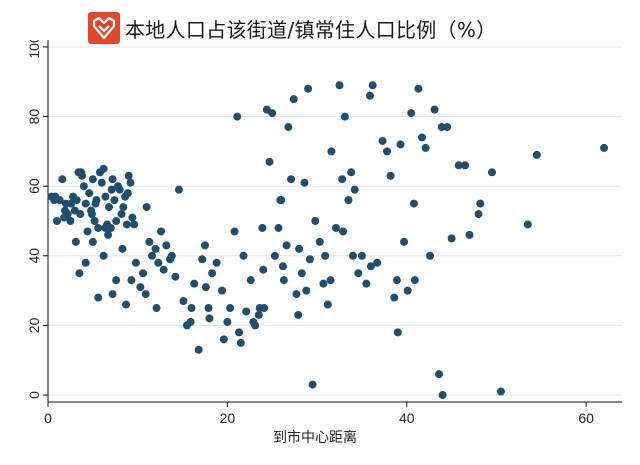  I want to click on y-tick-label: 80, so click(34, 117).